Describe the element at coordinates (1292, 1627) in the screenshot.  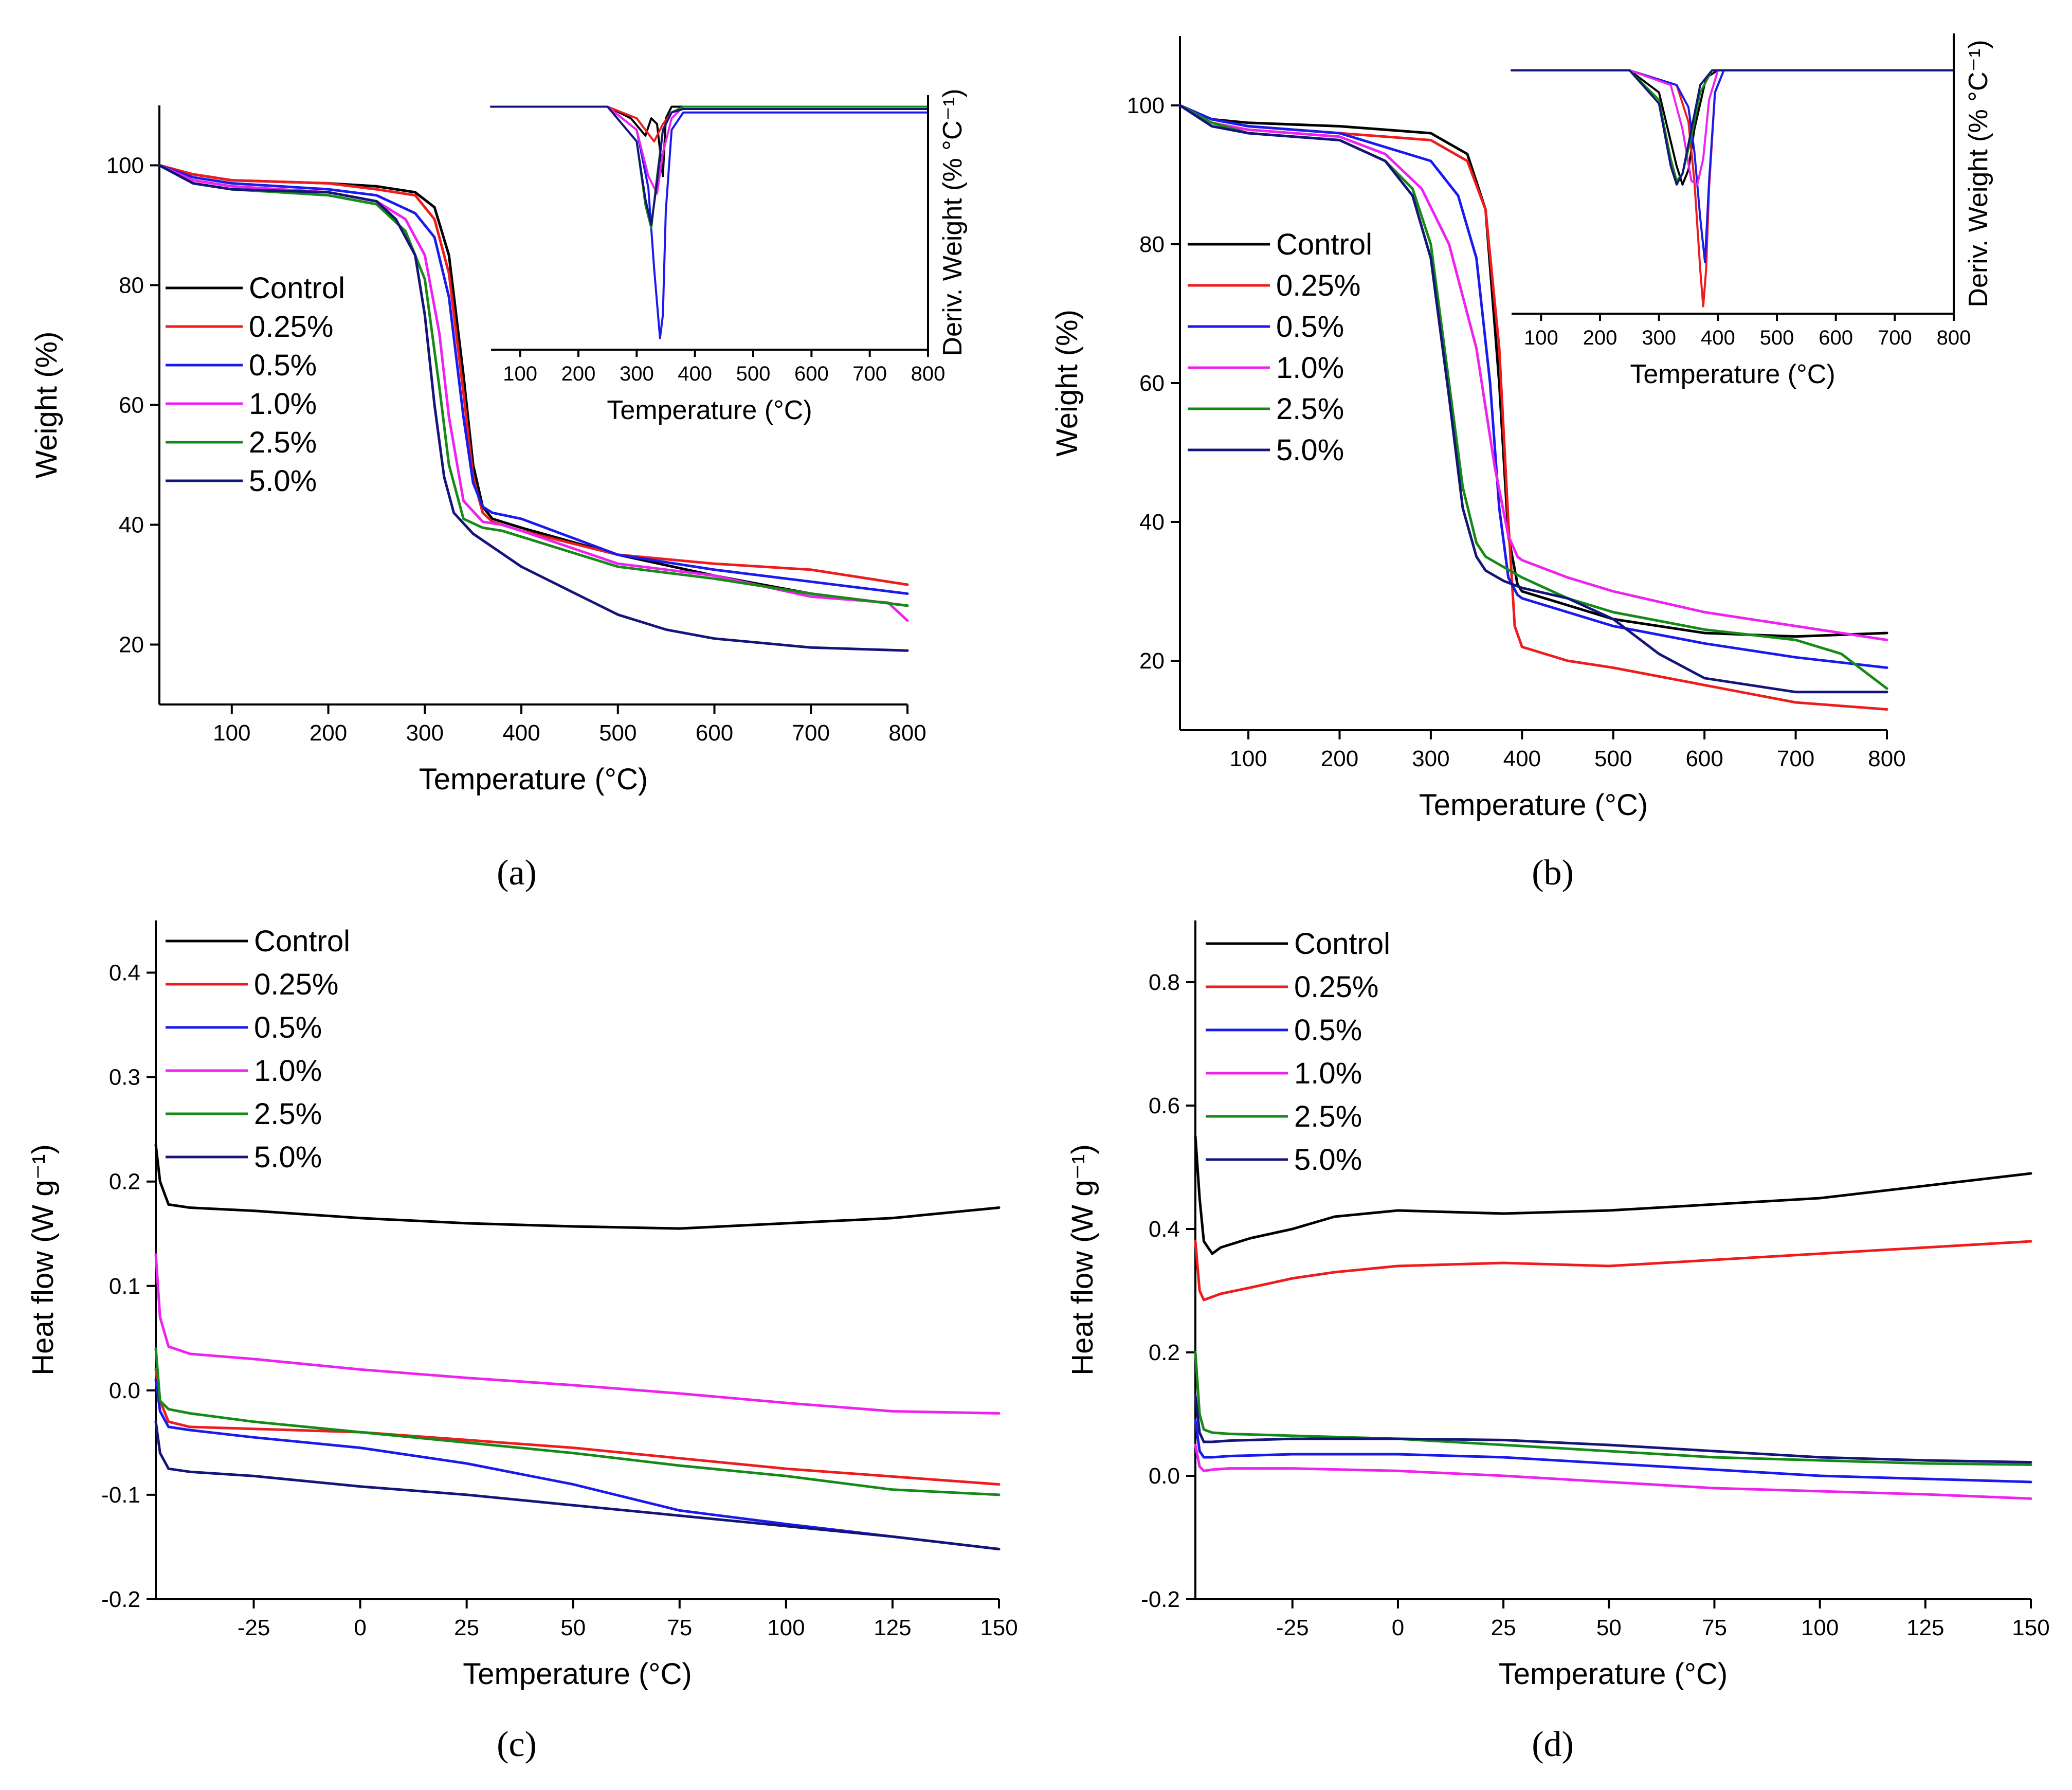
I see `x-tick-label: -25` at that location.